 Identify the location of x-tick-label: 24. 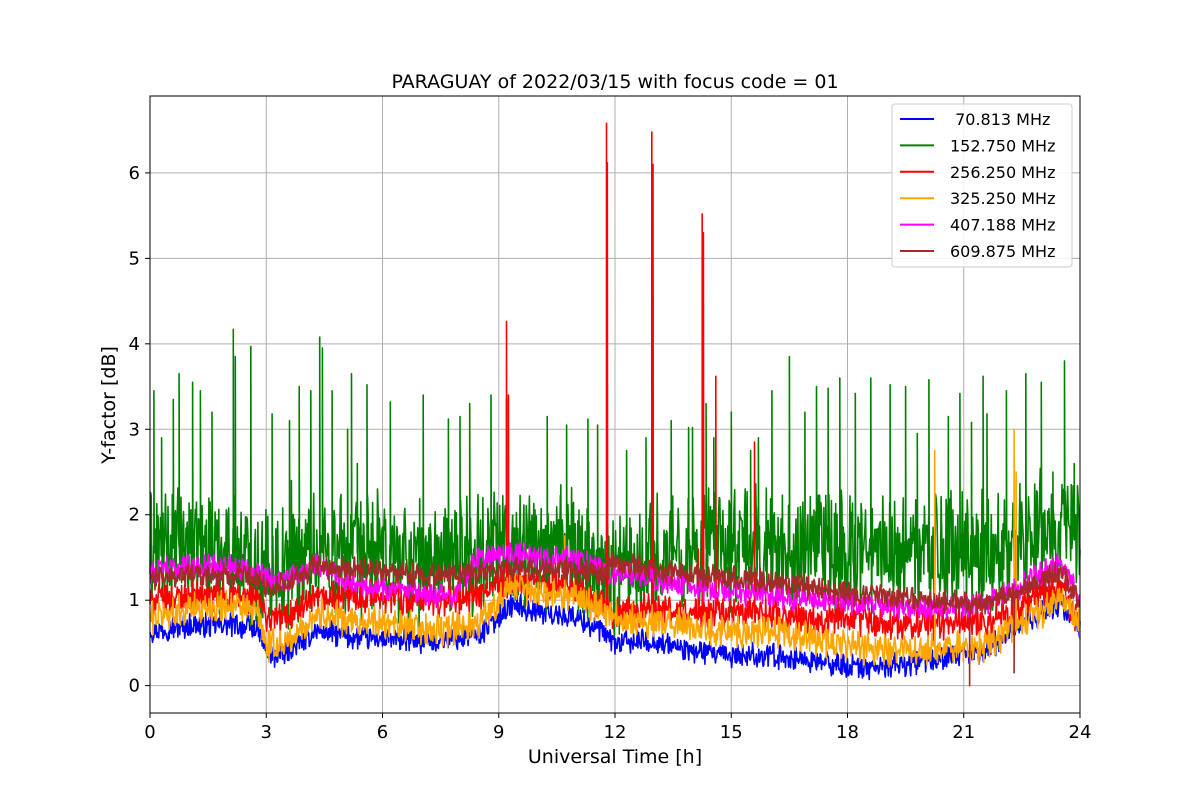
(1080, 732).